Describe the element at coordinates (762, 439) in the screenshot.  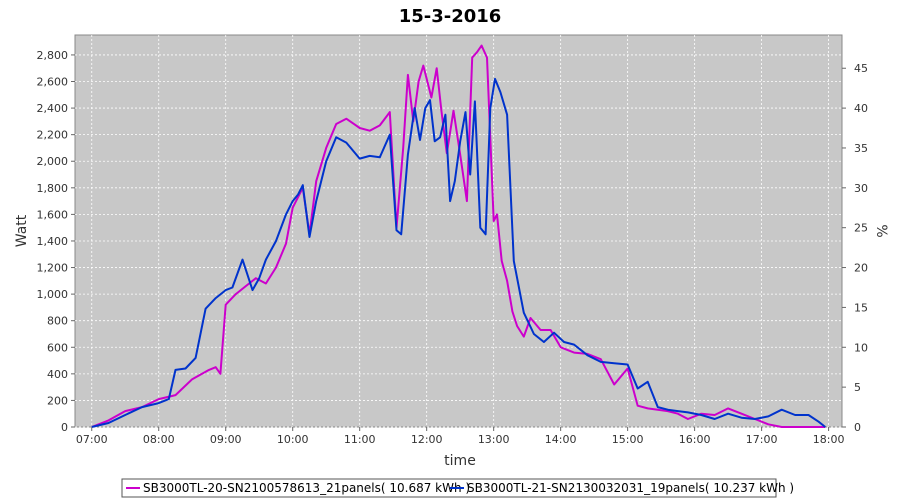
I see `x-tick-label: 17:00` at that location.